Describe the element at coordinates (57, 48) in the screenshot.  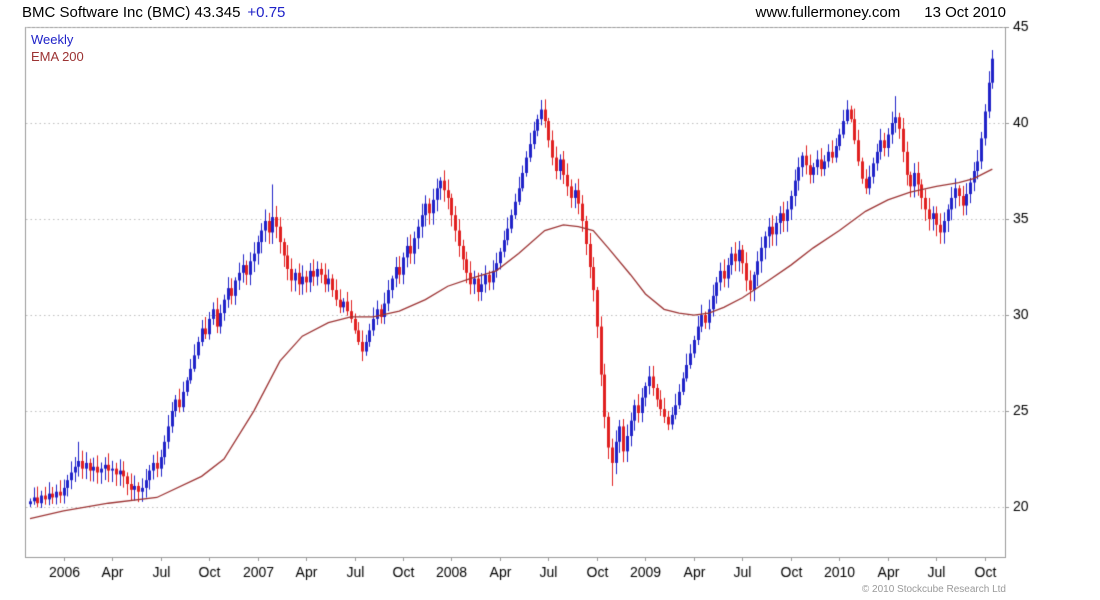
I see `chart-legend: Weekly EMA 200` at that location.